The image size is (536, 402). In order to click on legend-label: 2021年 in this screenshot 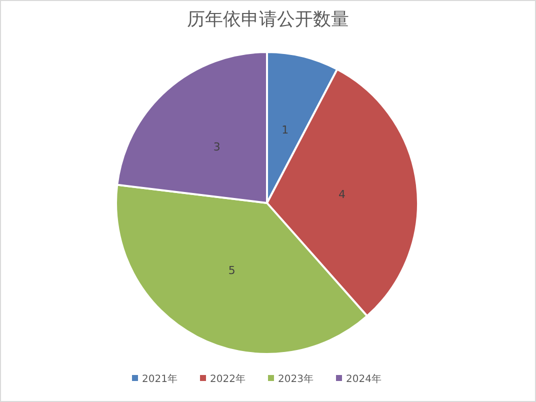, I will do `click(160, 379)`.